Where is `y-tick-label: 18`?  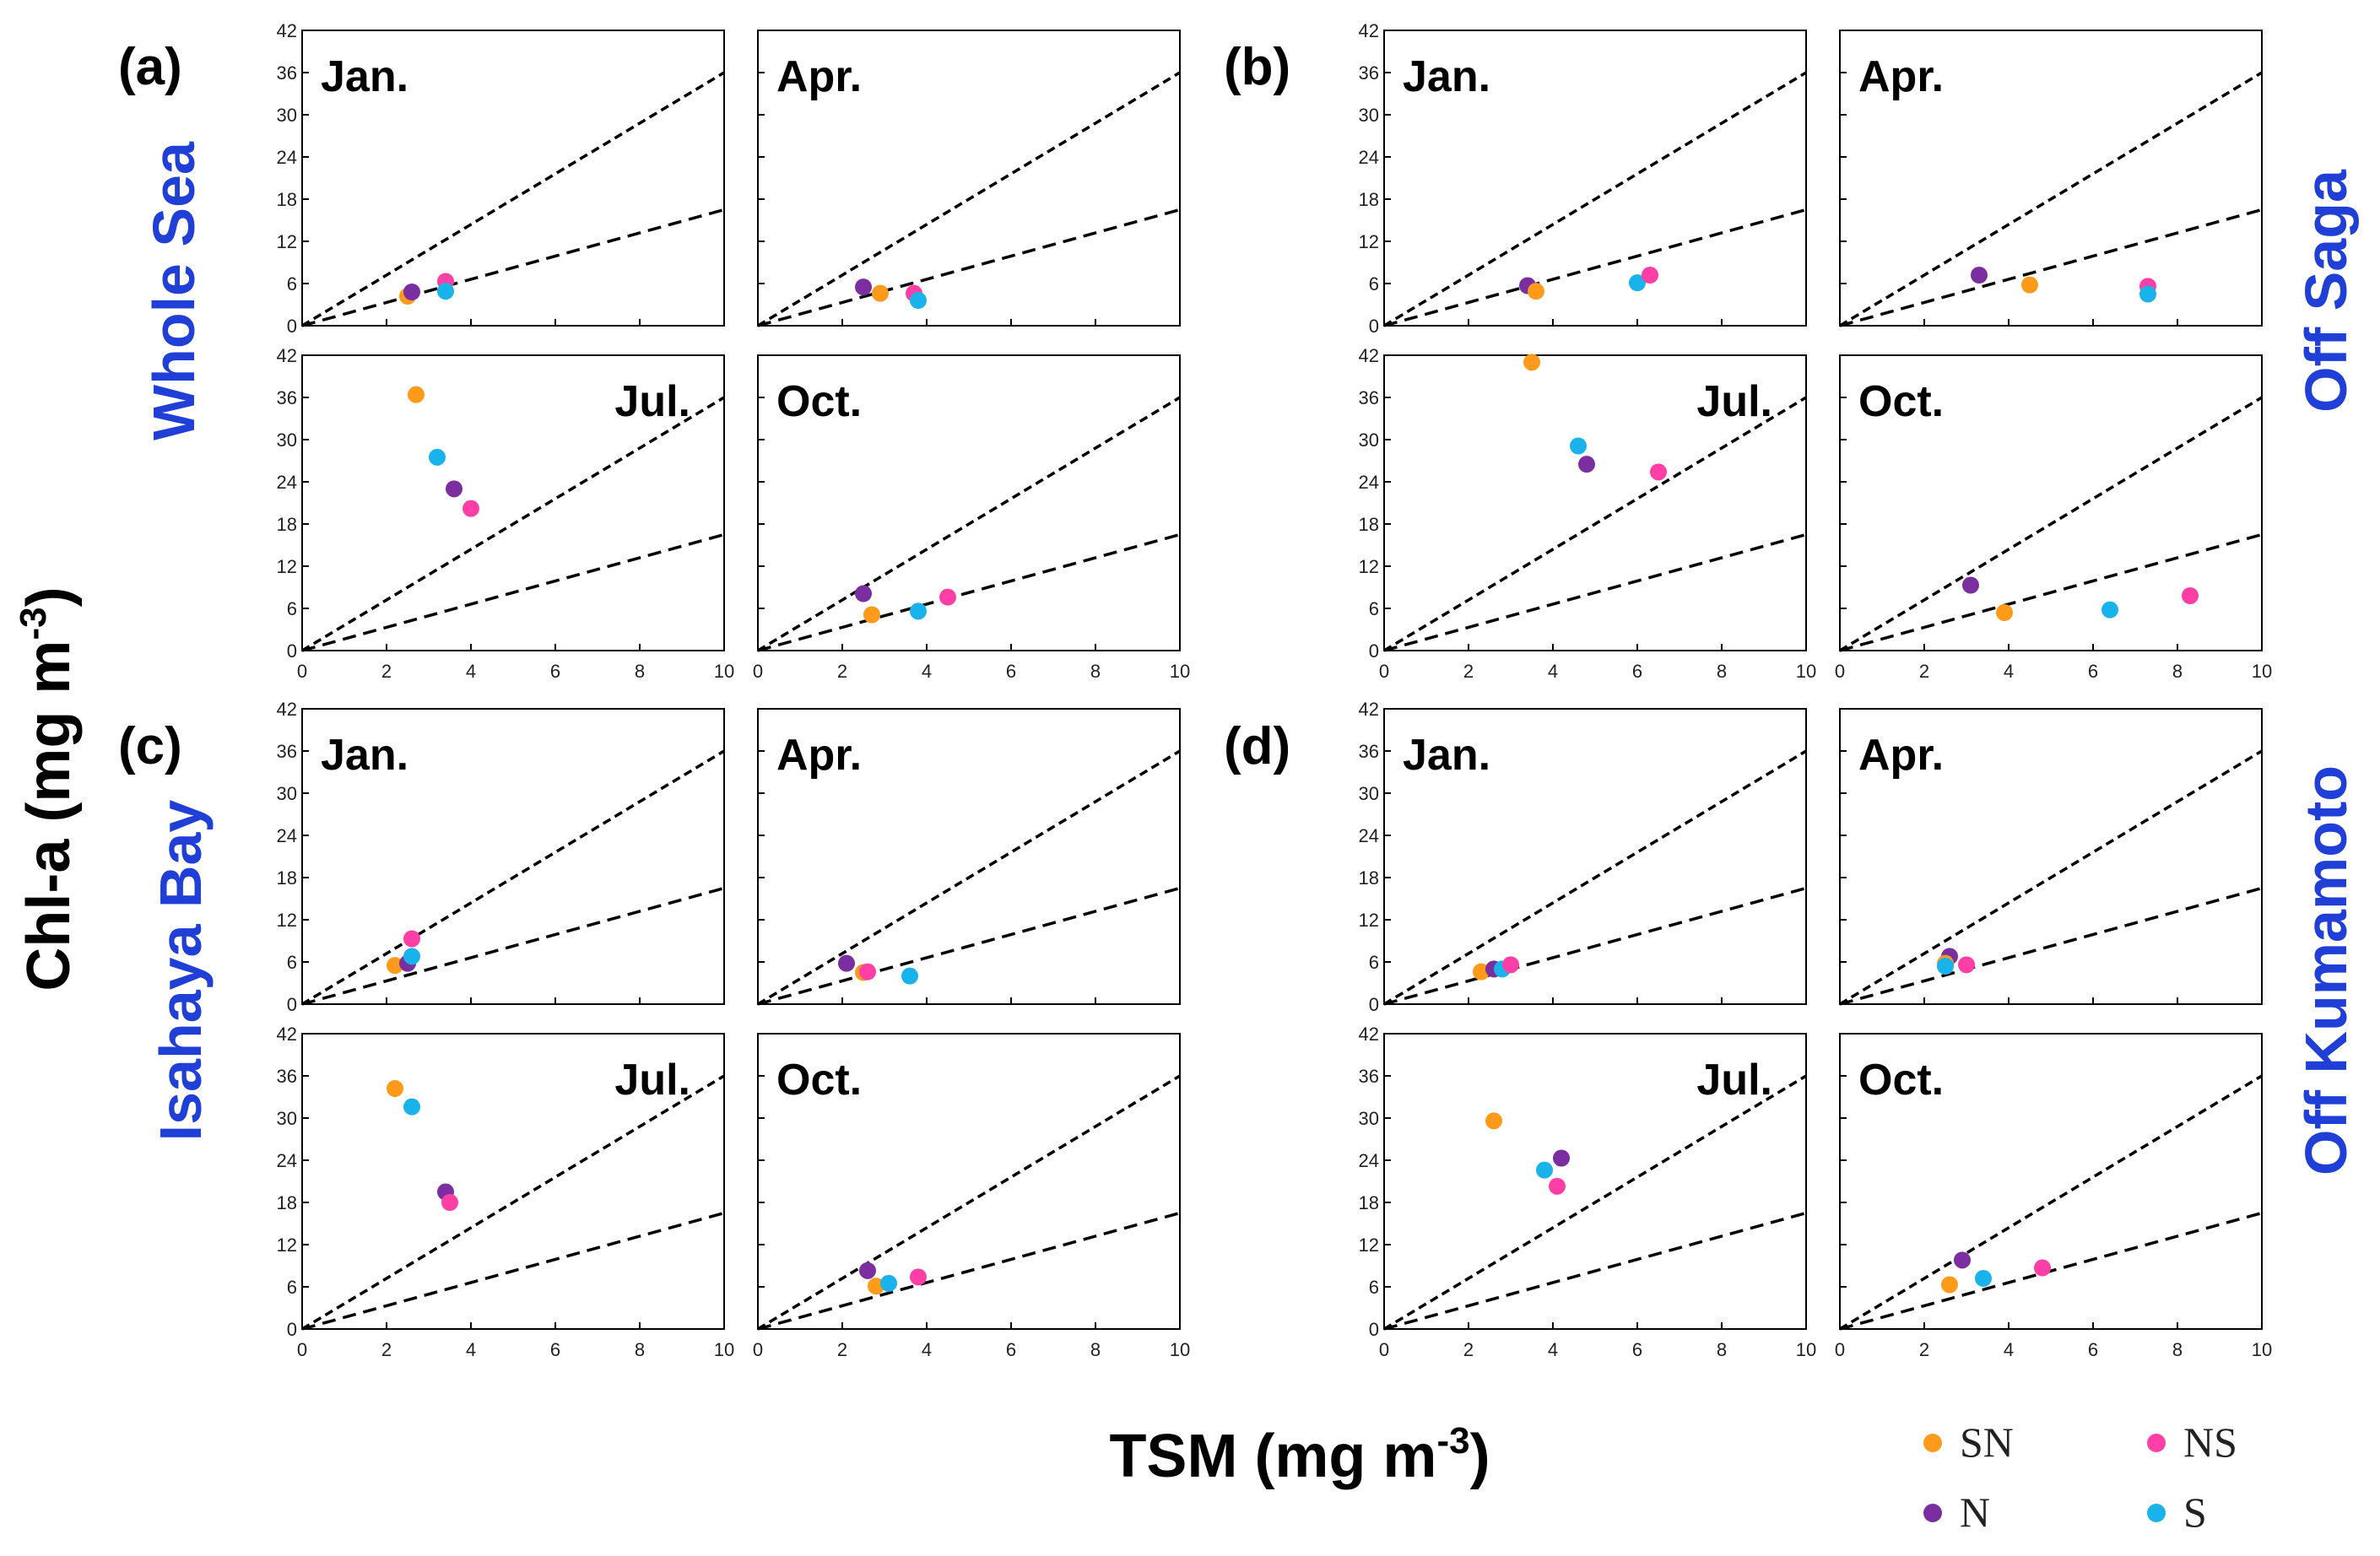
y-tick-label: 18 is located at coordinates (287, 1202).